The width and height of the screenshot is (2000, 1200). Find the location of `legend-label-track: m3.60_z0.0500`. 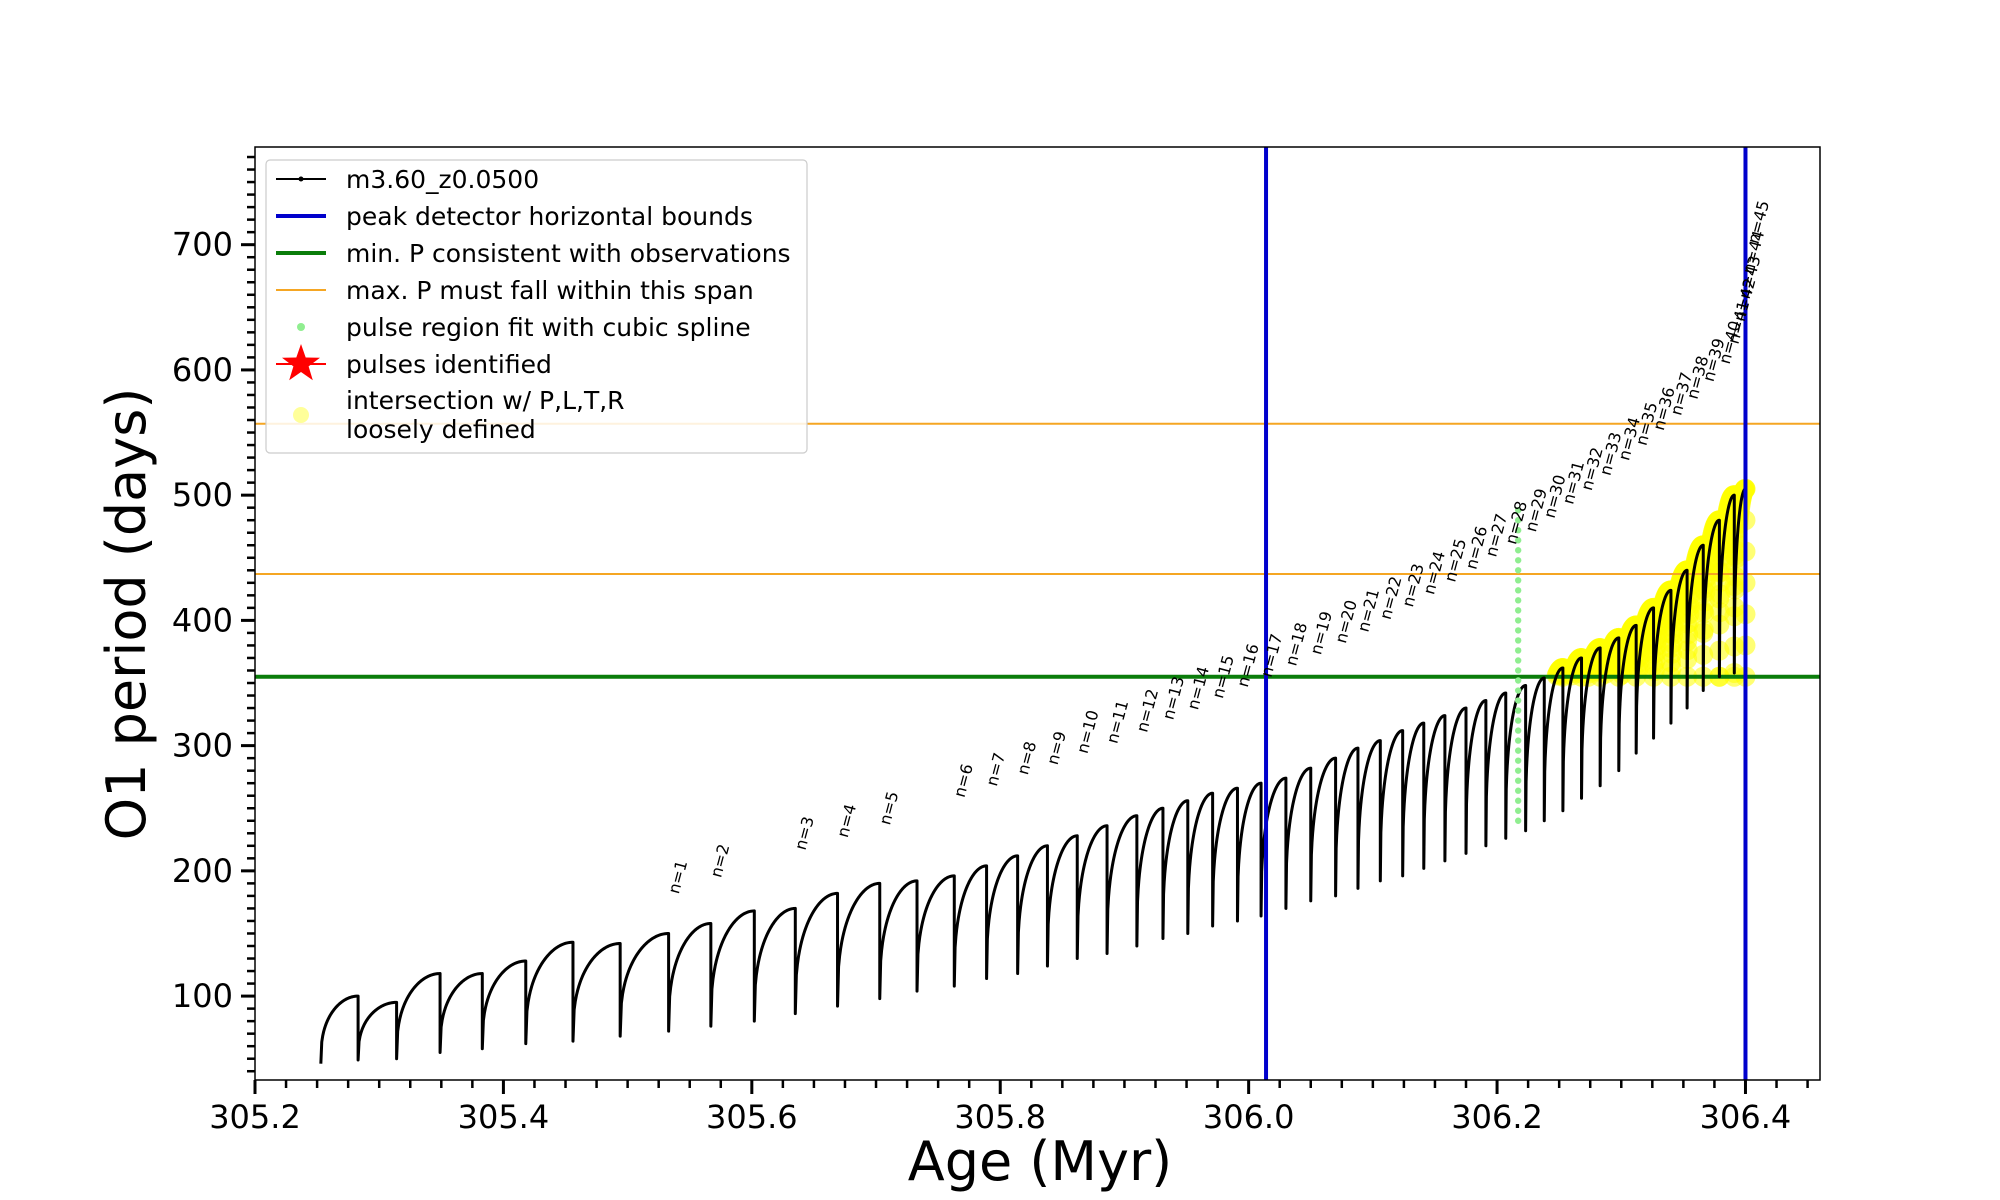

legend-label-track: m3.60_z0.0500 is located at coordinates (442, 179).